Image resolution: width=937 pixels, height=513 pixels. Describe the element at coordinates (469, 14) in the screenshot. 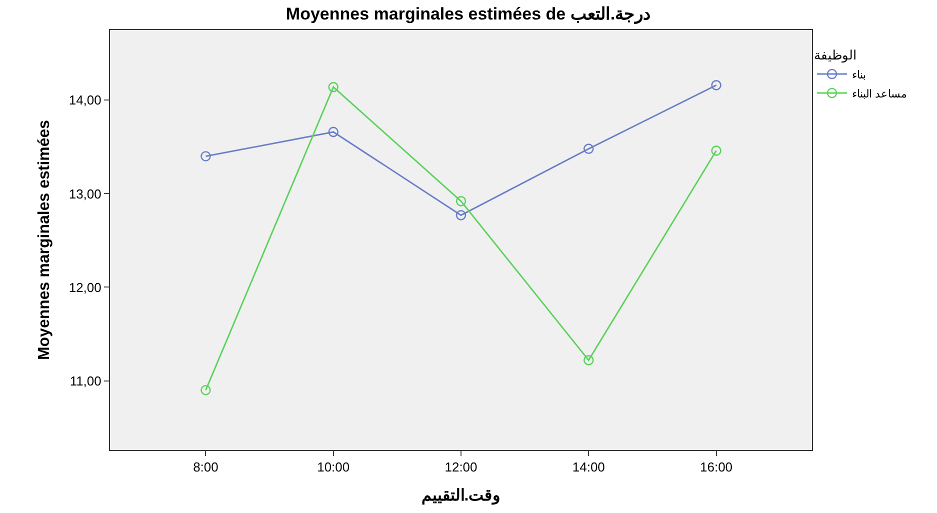

I see `chart-title: Moyennes marginales estimées de درجة.التعب` at that location.